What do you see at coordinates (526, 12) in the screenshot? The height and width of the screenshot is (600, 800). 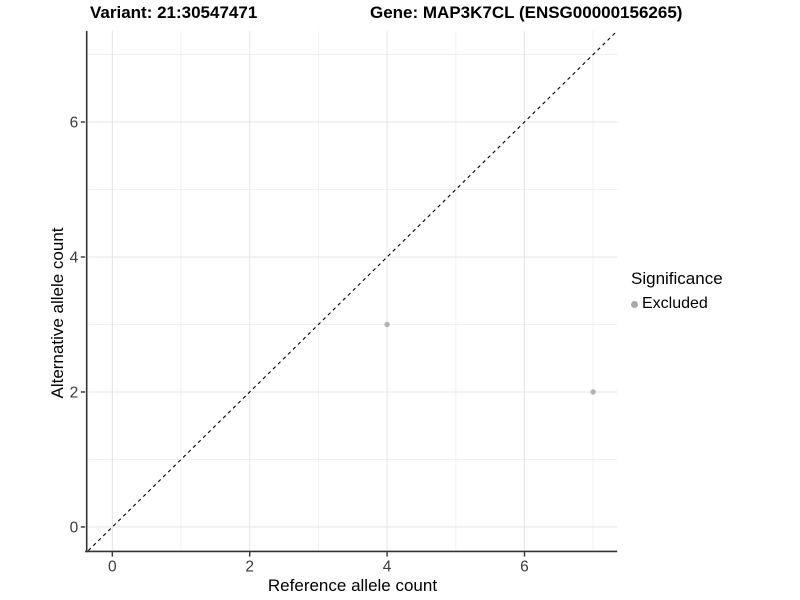 I see `gene-title: Gene: MAP3K7CL (ENSG00000156265)` at bounding box center [526, 12].